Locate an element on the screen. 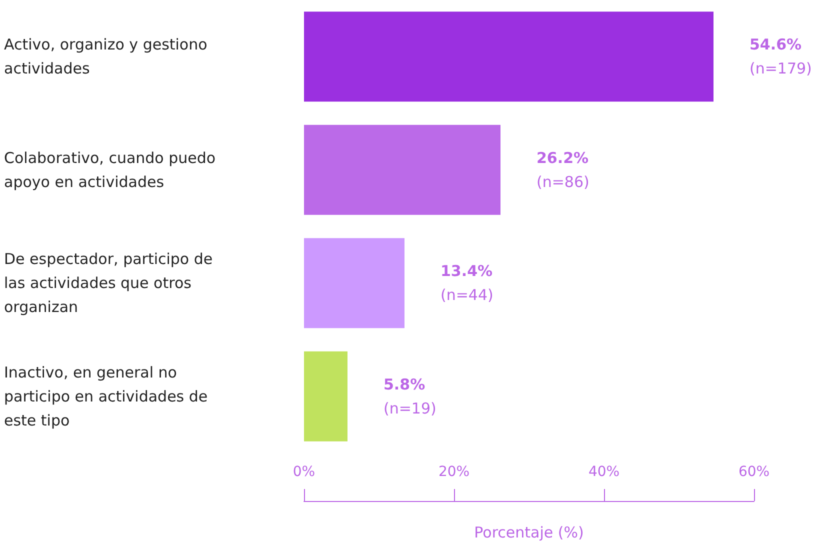  x-tick-label: 60% is located at coordinates (754, 472).